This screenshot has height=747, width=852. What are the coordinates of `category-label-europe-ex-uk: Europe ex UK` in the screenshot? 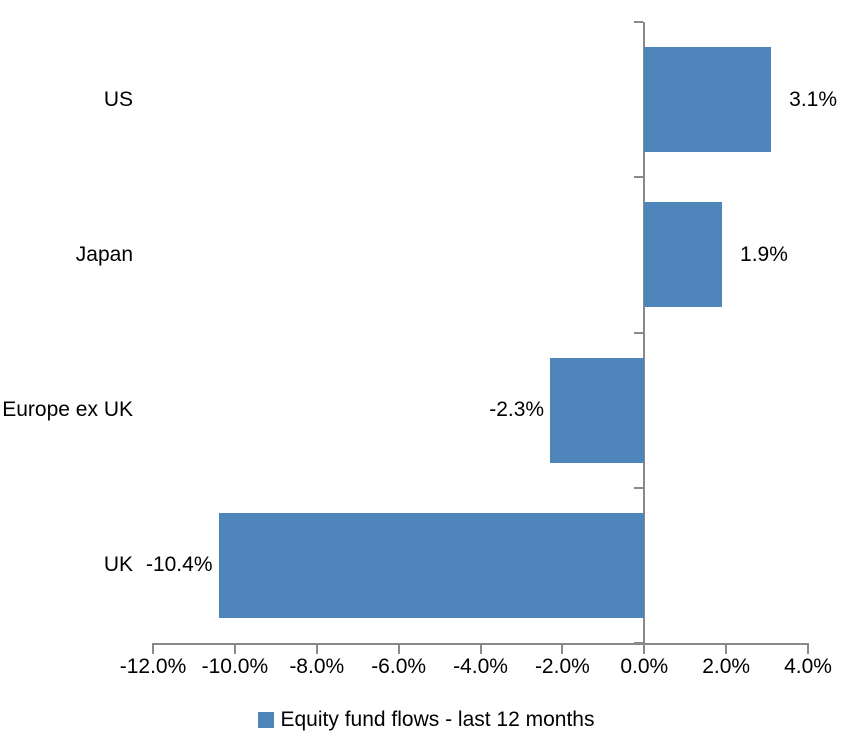 It's located at (67, 409).